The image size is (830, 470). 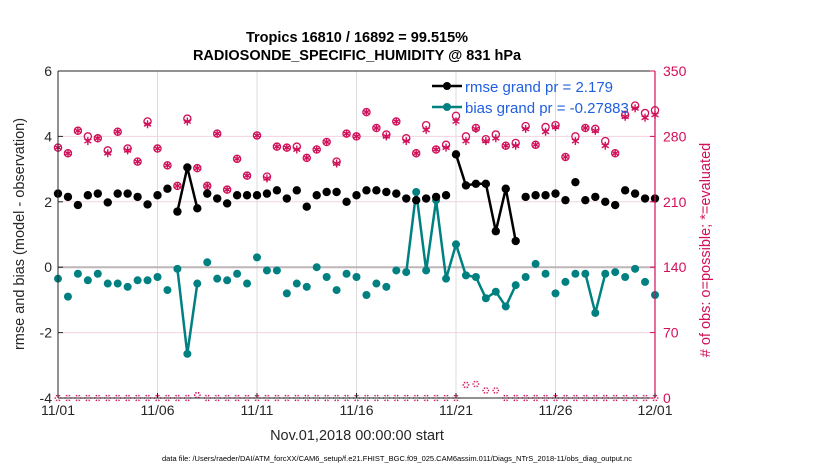 I want to click on y-tick-label: 2, so click(x=48, y=202).